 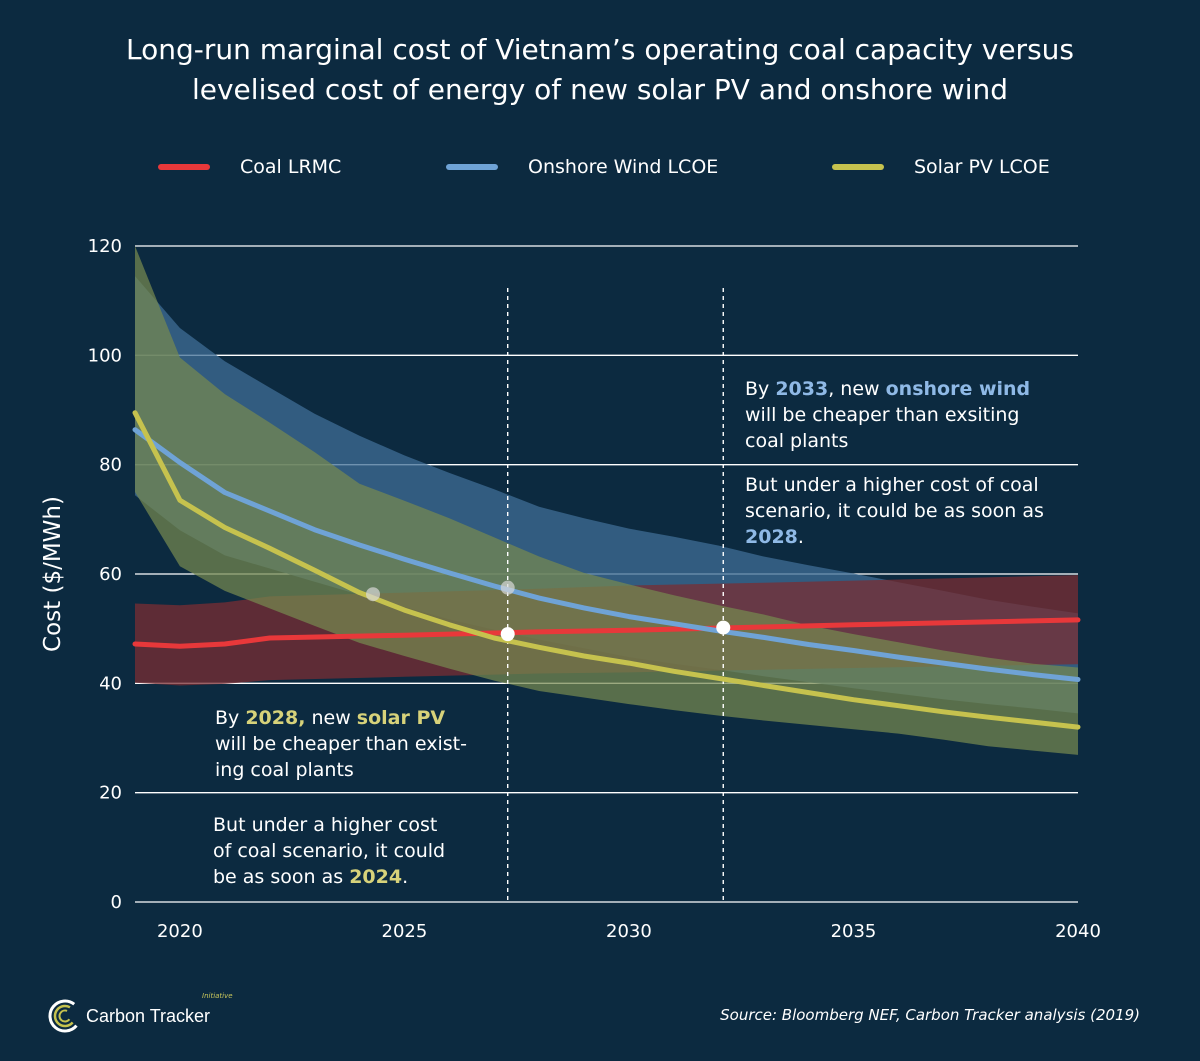 What do you see at coordinates (110, 574) in the screenshot?
I see `y-tick-label: 60` at bounding box center [110, 574].